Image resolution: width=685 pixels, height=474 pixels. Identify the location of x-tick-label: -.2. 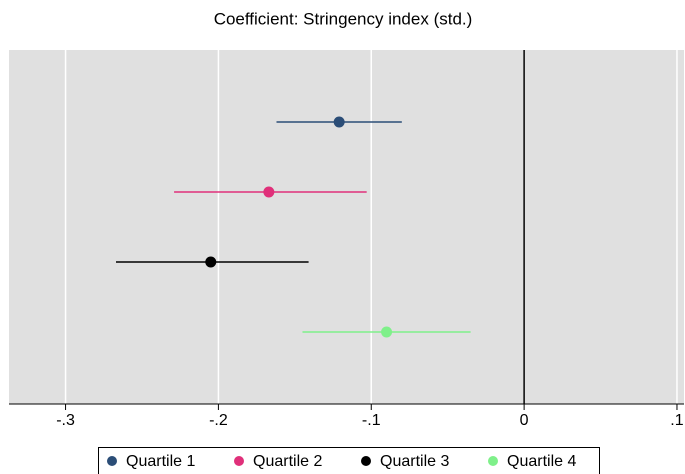
(218, 420).